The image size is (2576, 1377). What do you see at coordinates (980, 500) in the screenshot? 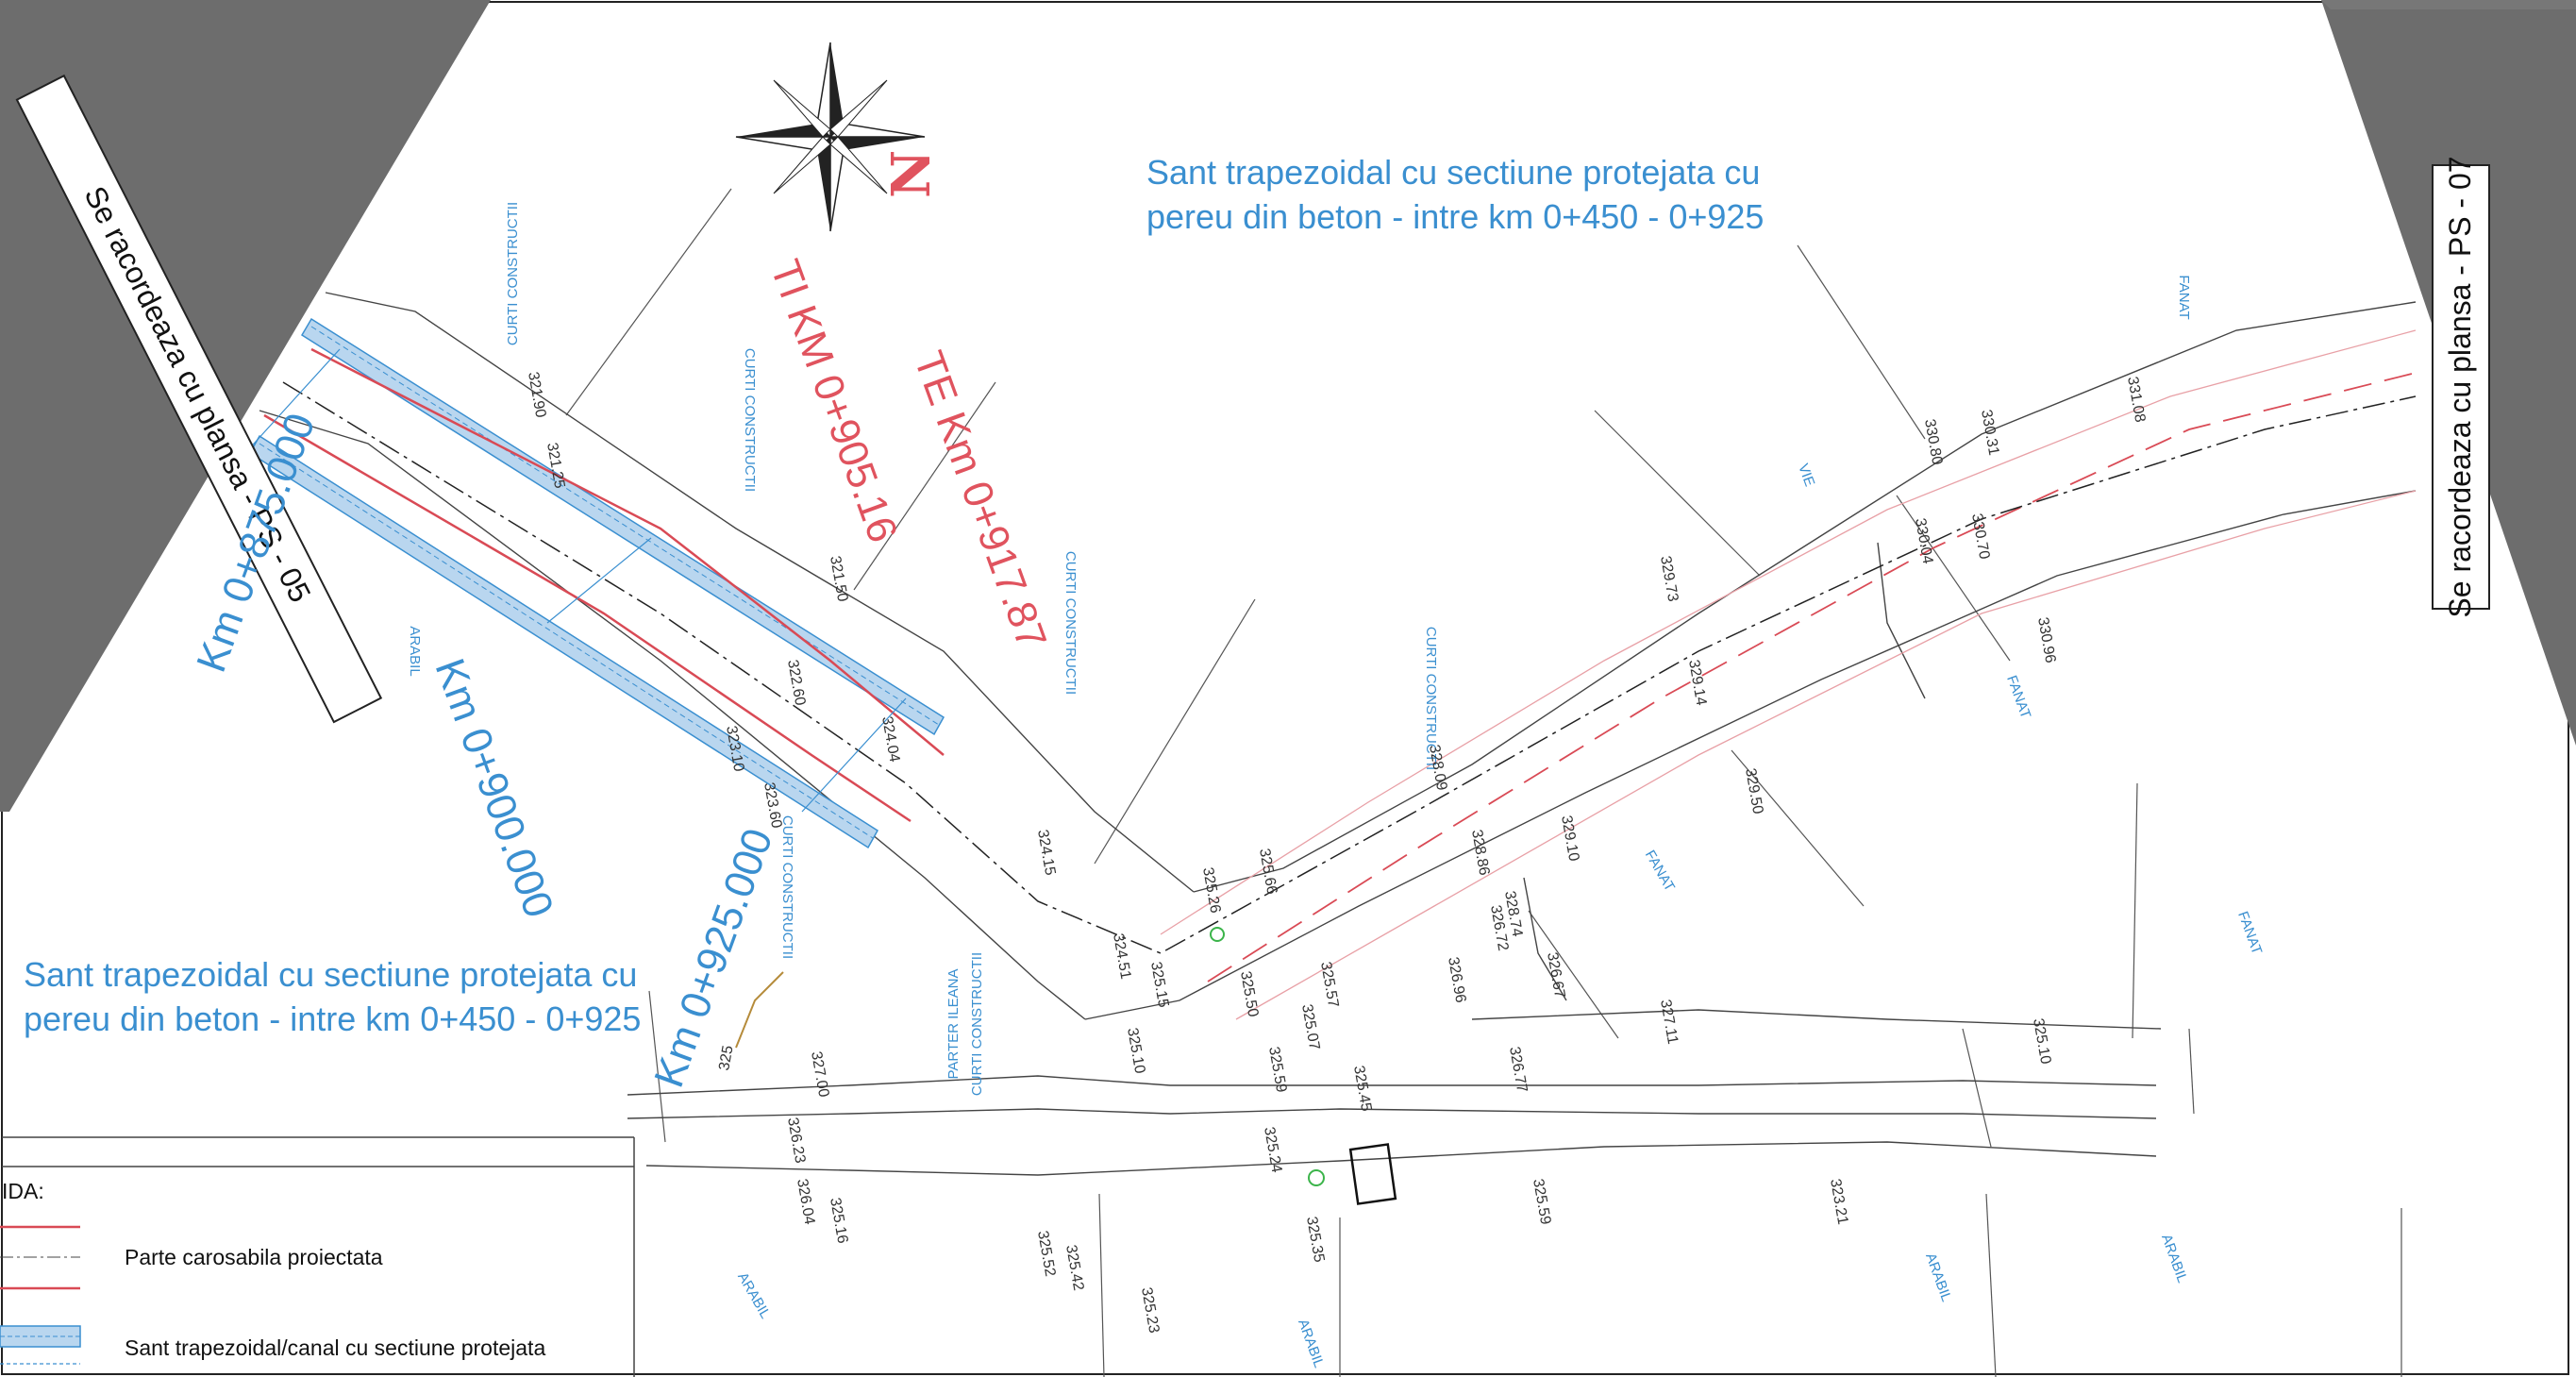
I see `te-label: TE Km 0+917.87` at bounding box center [980, 500].